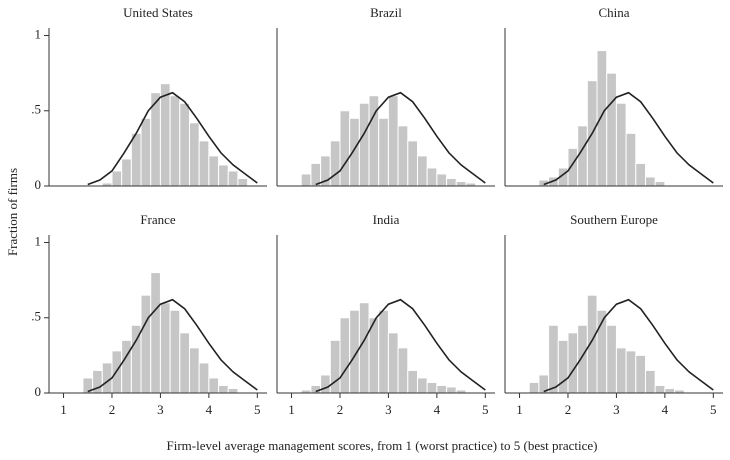  I want to click on panel-title: India, so click(386, 219).